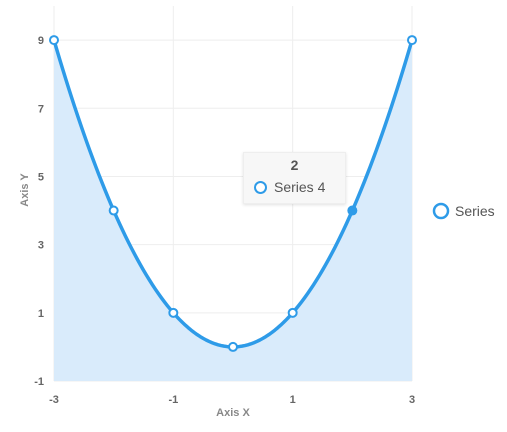 The image size is (507, 432). I want to click on tooltip-x-value: 2, so click(294, 165).